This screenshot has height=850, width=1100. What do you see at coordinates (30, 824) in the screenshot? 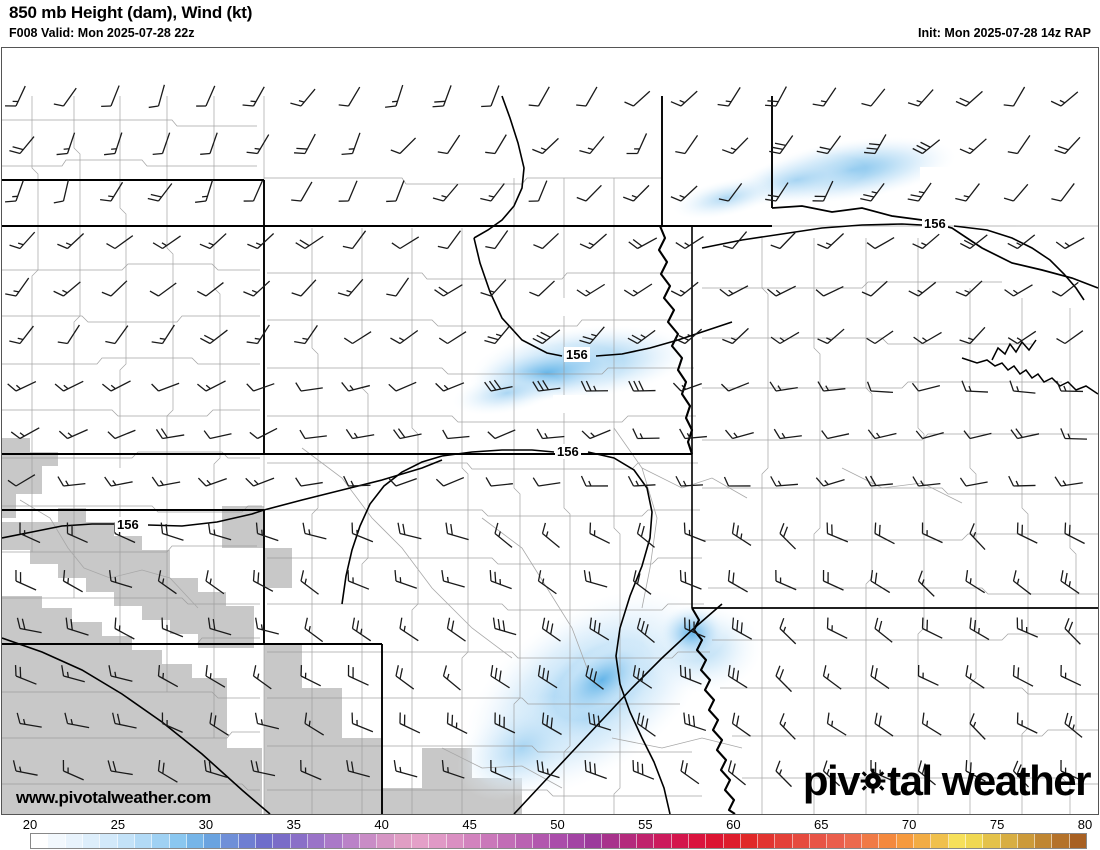
I see `colorbar-tick: 20` at bounding box center [30, 824].